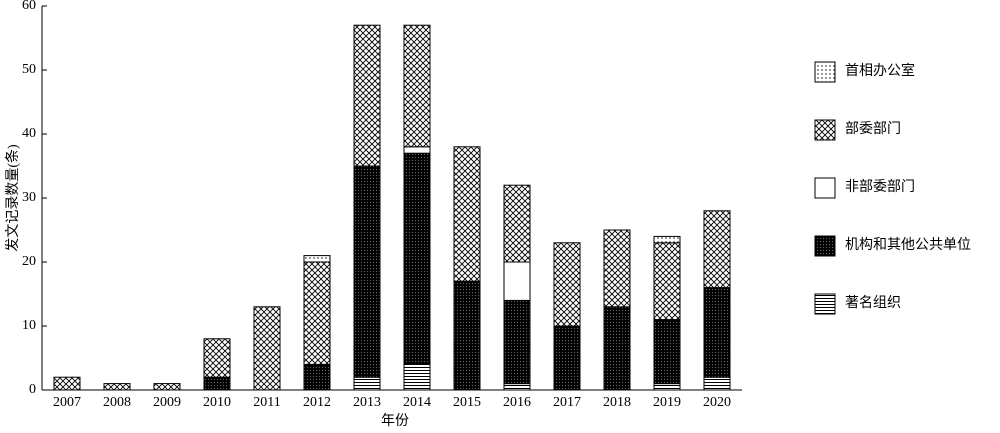  What do you see at coordinates (12, 198) in the screenshot?
I see `y-axis-label: 发文记录数量(条)` at bounding box center [12, 198].